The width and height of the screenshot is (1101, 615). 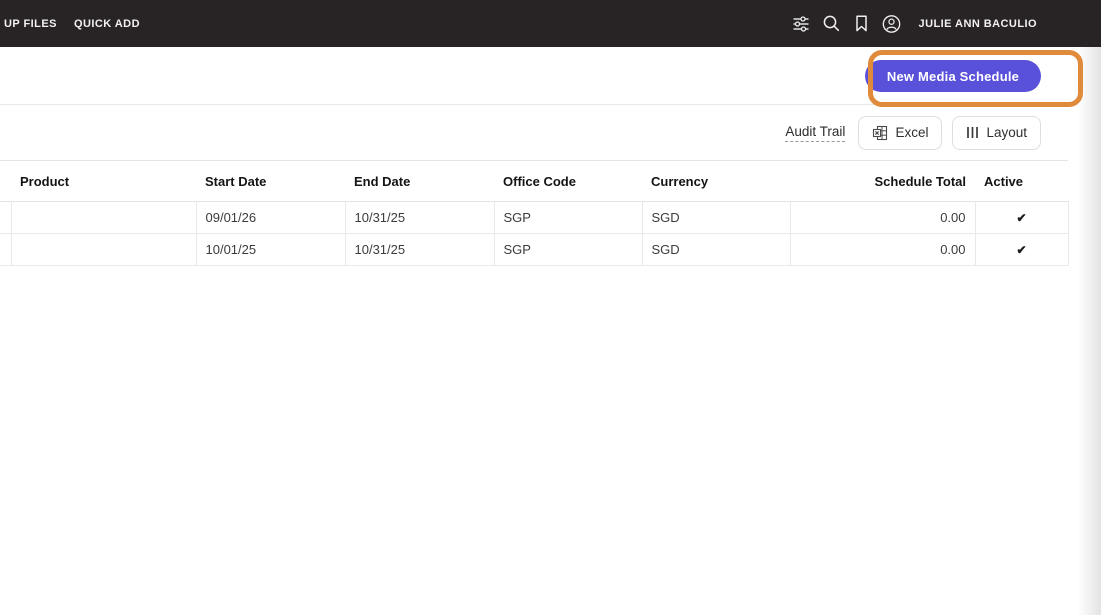 What do you see at coordinates (539, 76) in the screenshot?
I see `page-header-band: New Media Schedule` at bounding box center [539, 76].